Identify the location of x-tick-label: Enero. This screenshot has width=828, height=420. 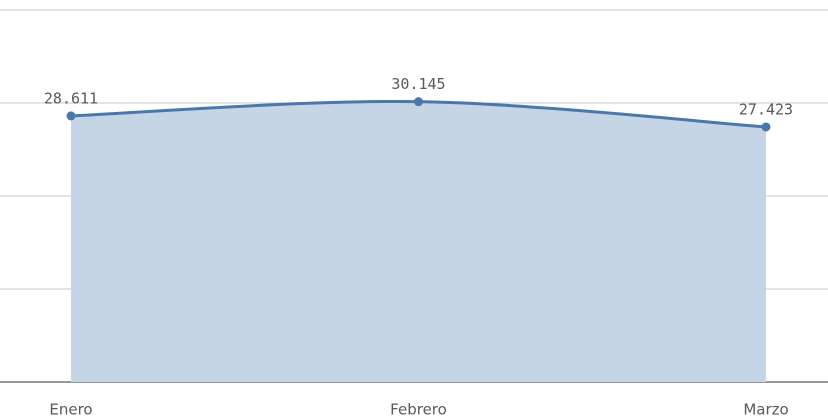
(70, 410).